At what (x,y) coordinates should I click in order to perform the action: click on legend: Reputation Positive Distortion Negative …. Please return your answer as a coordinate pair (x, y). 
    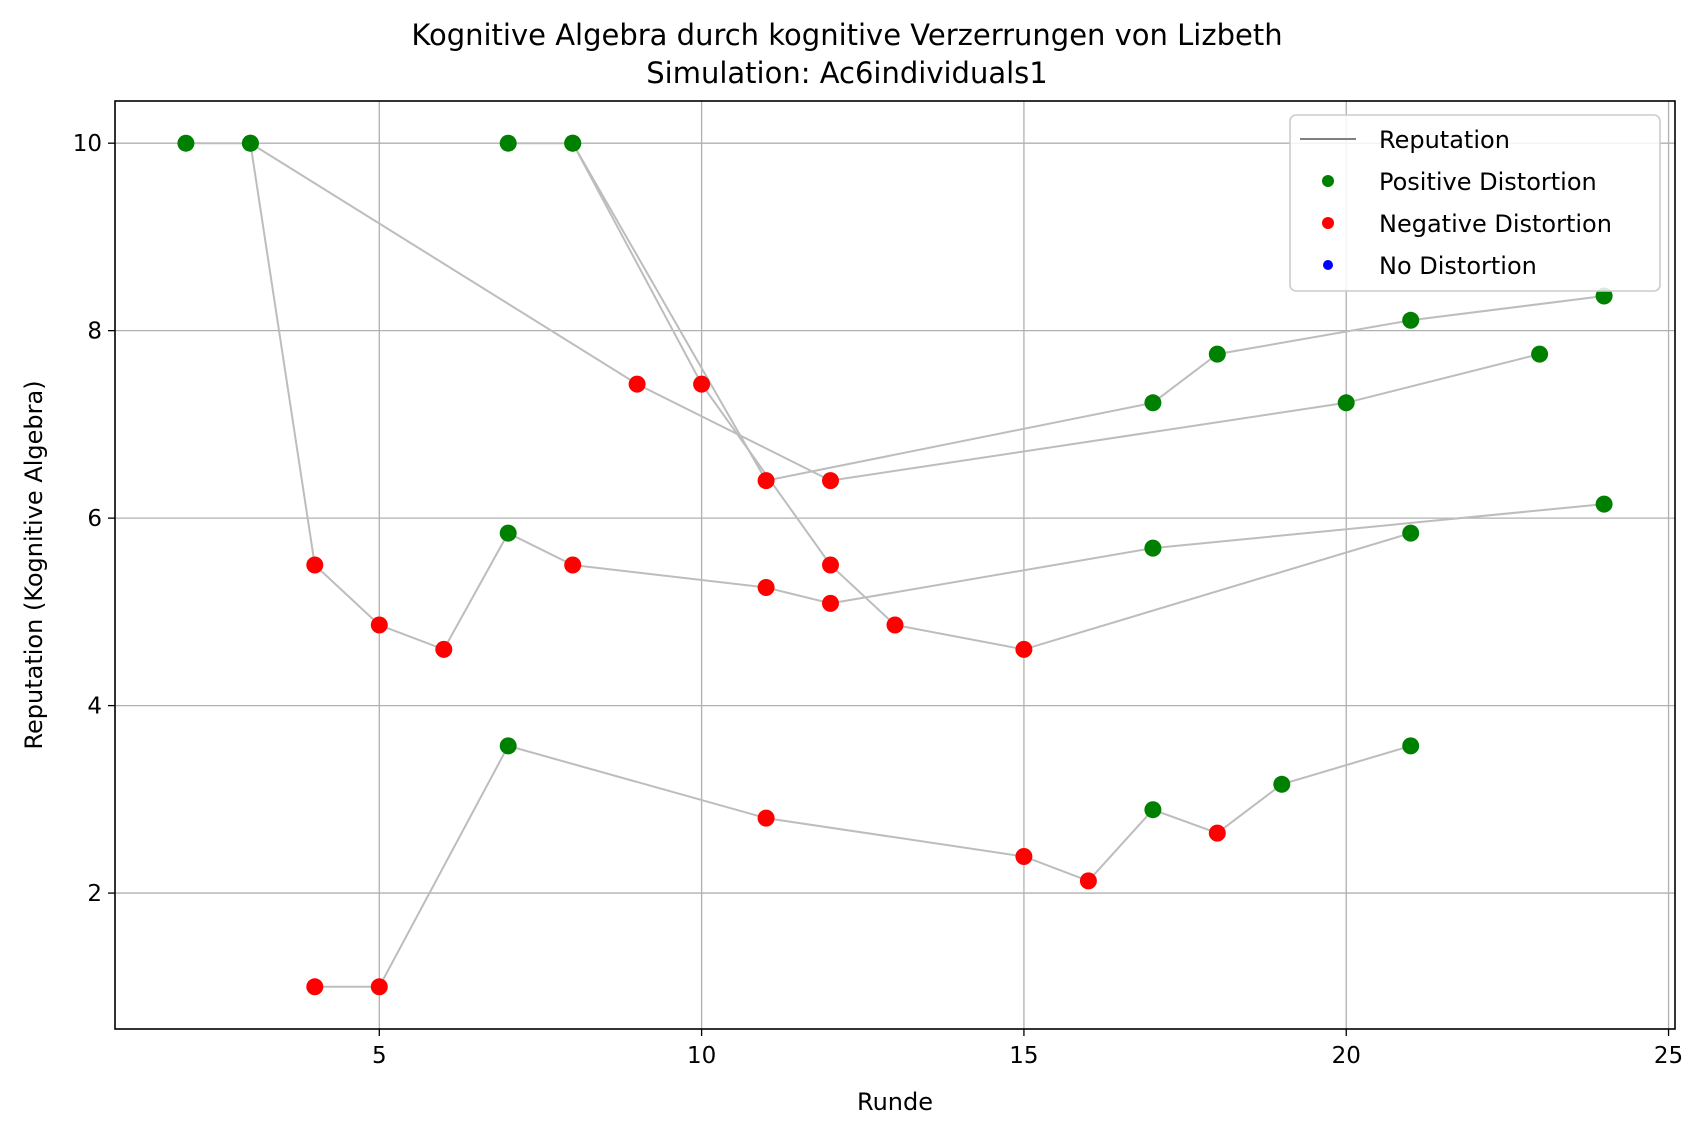
    Looking at the image, I should click on (1475, 203).